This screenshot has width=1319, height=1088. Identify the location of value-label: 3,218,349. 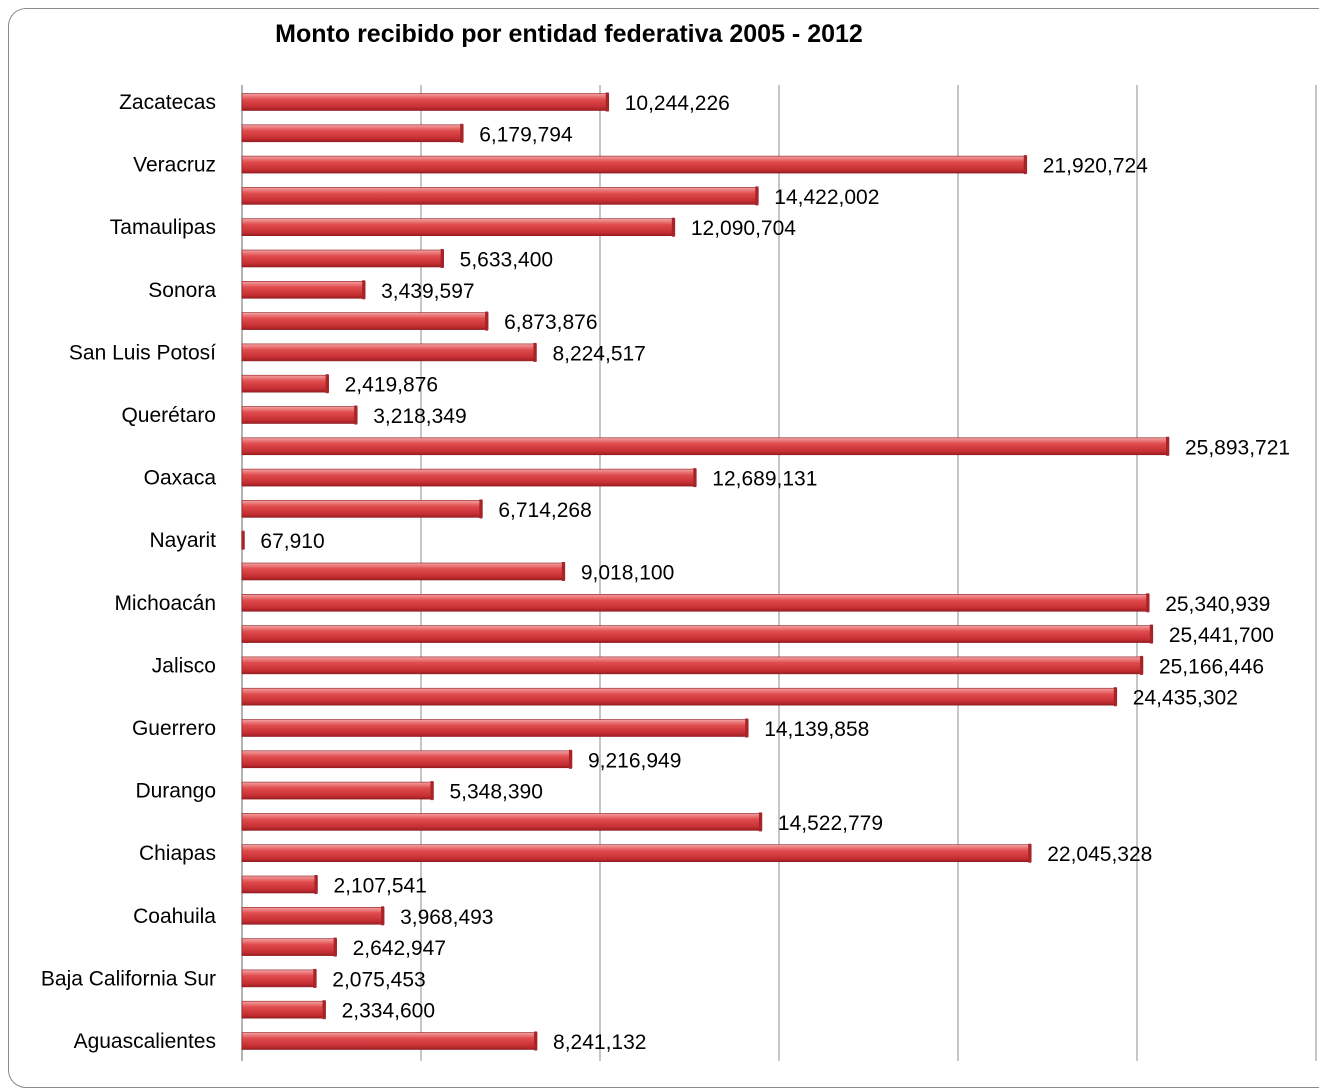
(419, 416).